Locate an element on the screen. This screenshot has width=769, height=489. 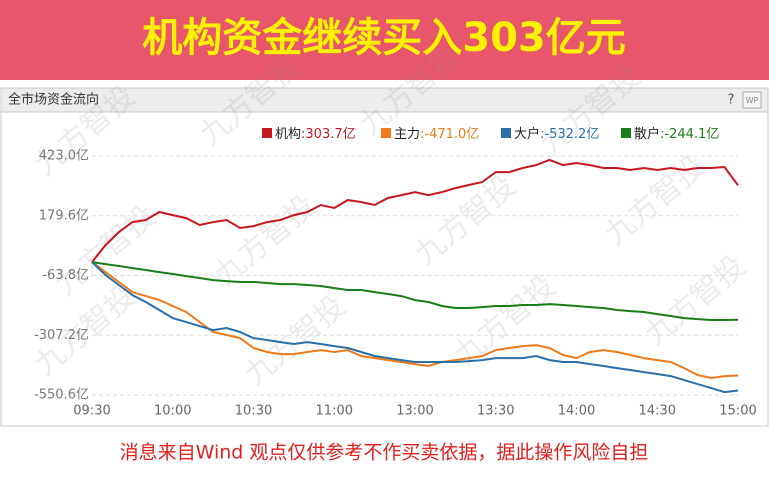
footer-text: 消息来自Wind 观点仅供参考不作买卖依据，据此操作风险自担 is located at coordinates (384, 453).